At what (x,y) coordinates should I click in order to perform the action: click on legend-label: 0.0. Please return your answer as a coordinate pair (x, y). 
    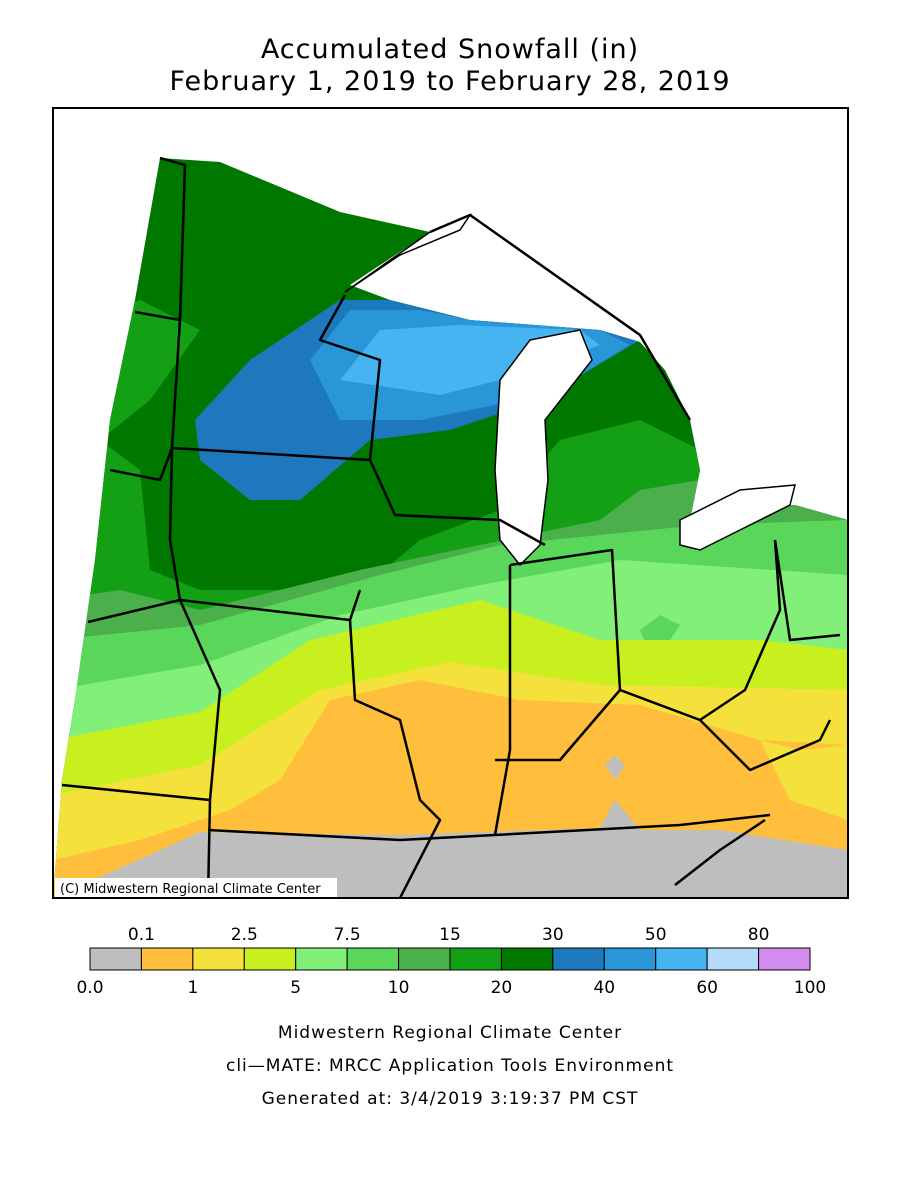
    Looking at the image, I should click on (89, 988).